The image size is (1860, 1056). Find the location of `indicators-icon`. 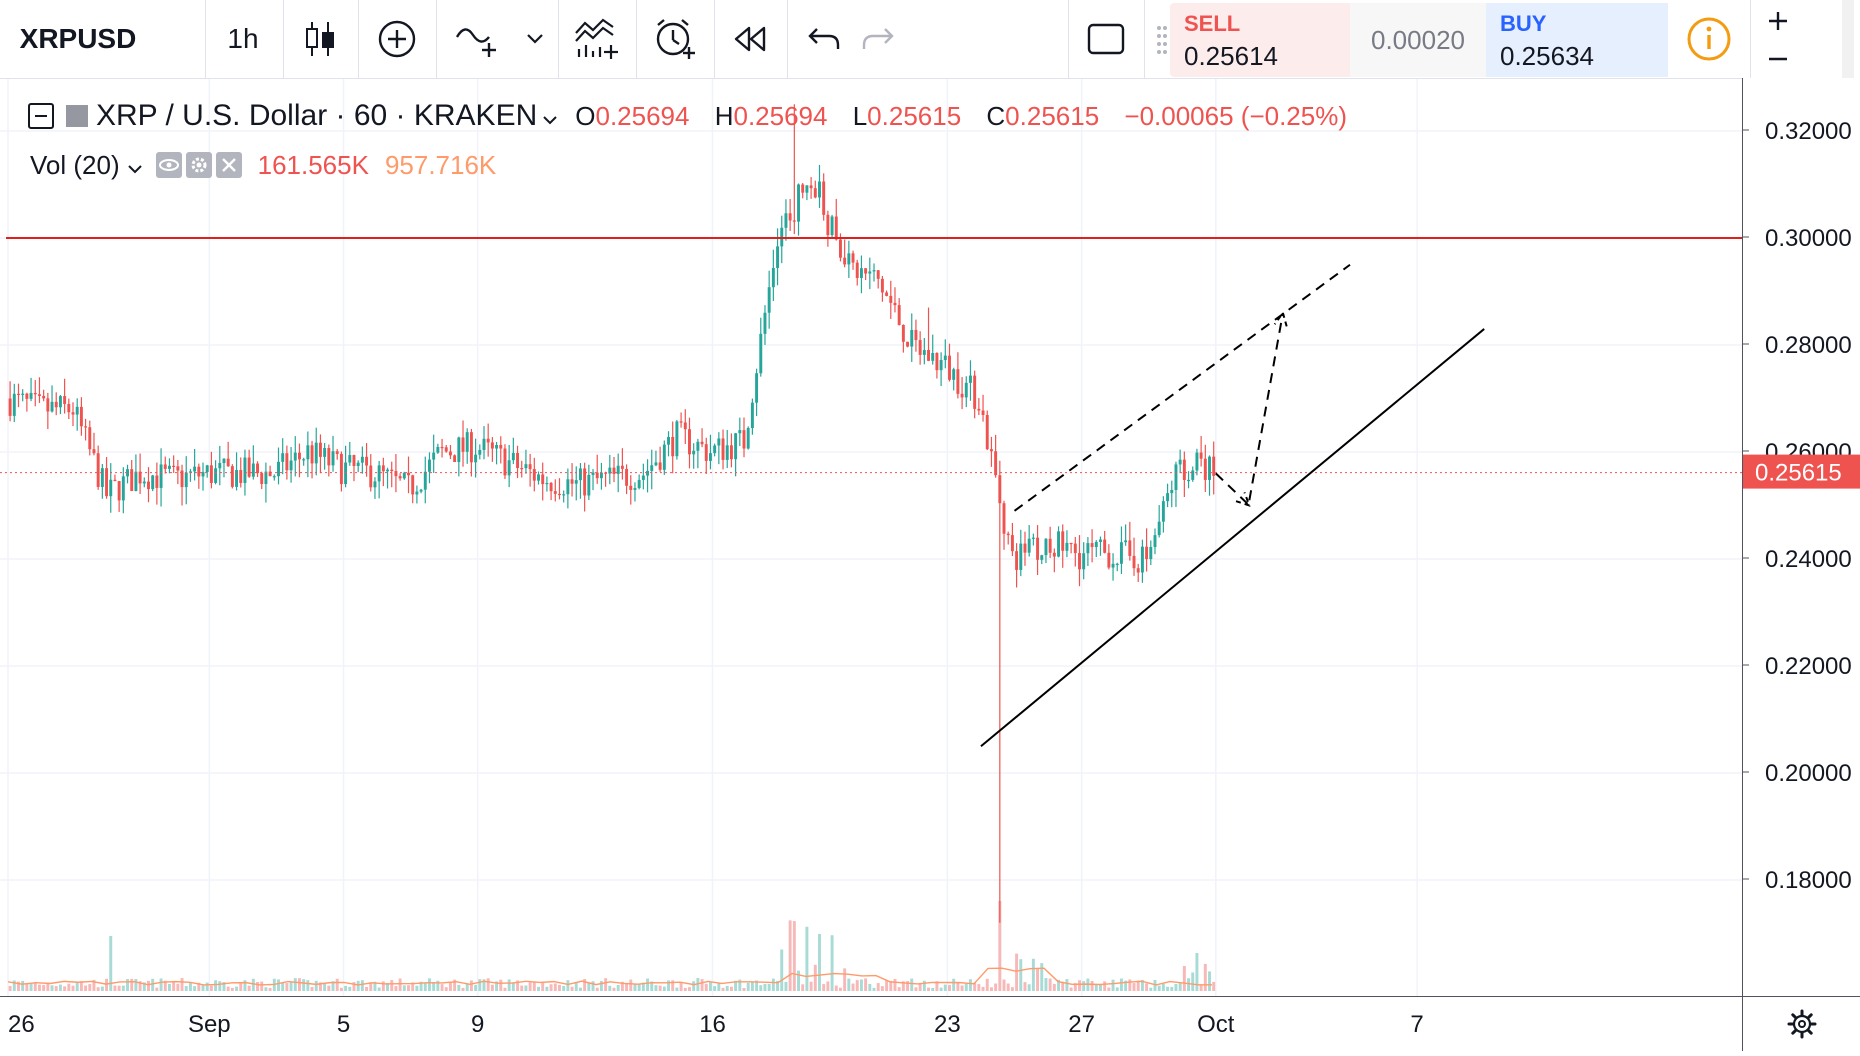

indicators-icon is located at coordinates (597, 39).